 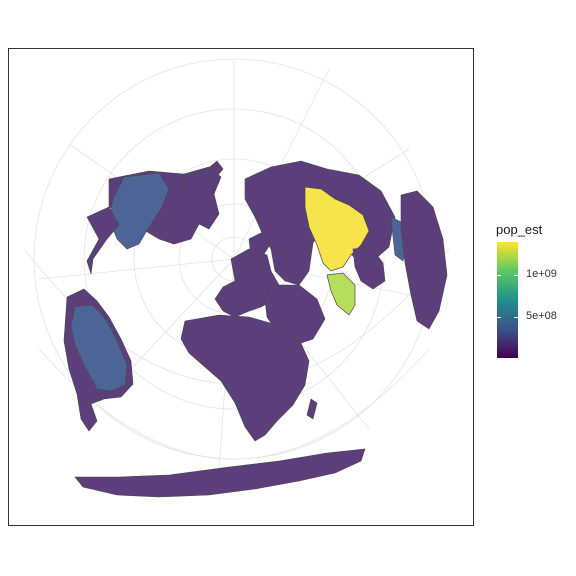 I want to click on region-alaska-coast, so click(x=103, y=240).